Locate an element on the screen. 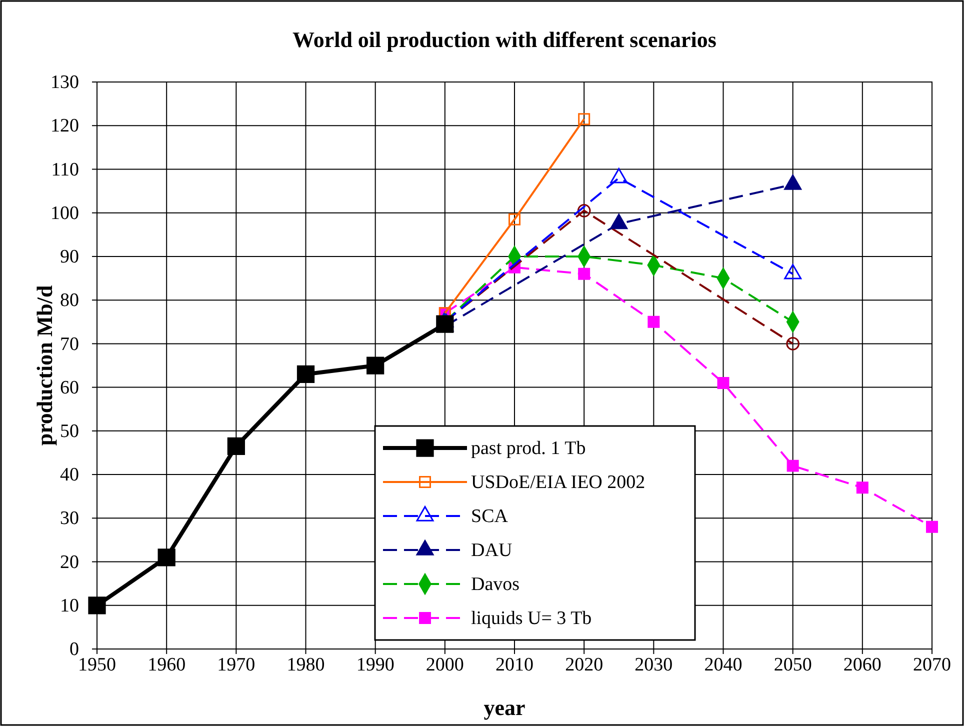  legend-label: Davos is located at coordinates (495, 584).